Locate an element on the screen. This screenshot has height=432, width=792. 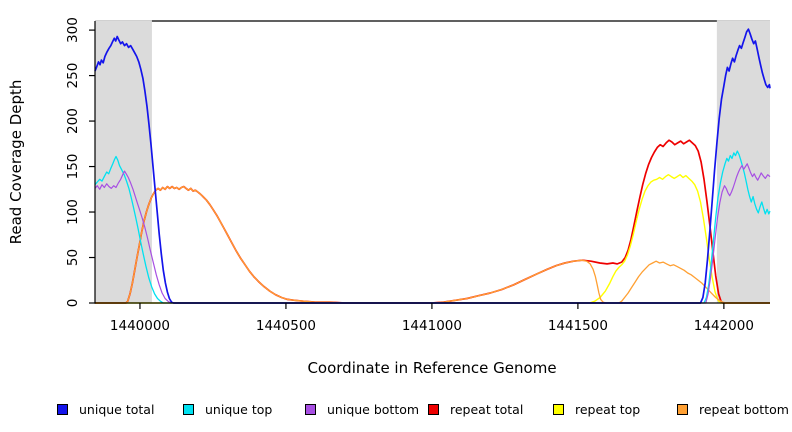
legend-item-repeat-top: repeat top is located at coordinates (596, 409).